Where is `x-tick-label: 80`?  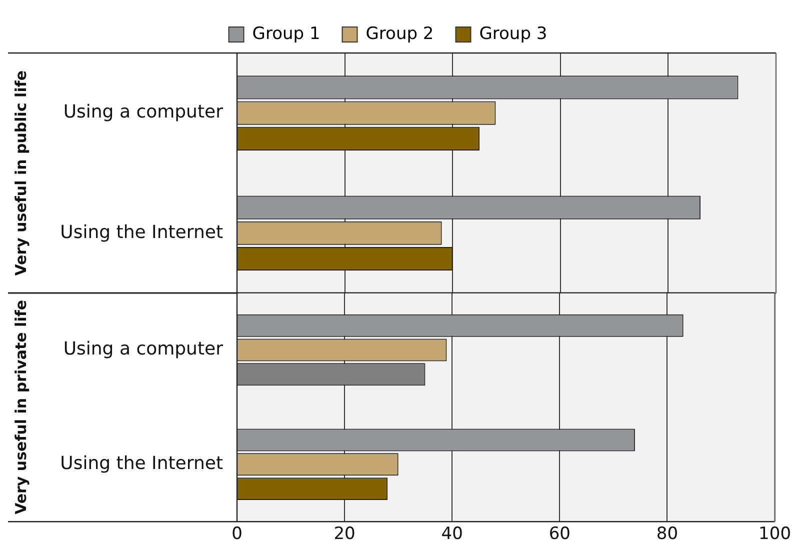
x-tick-label: 80 is located at coordinates (667, 534).